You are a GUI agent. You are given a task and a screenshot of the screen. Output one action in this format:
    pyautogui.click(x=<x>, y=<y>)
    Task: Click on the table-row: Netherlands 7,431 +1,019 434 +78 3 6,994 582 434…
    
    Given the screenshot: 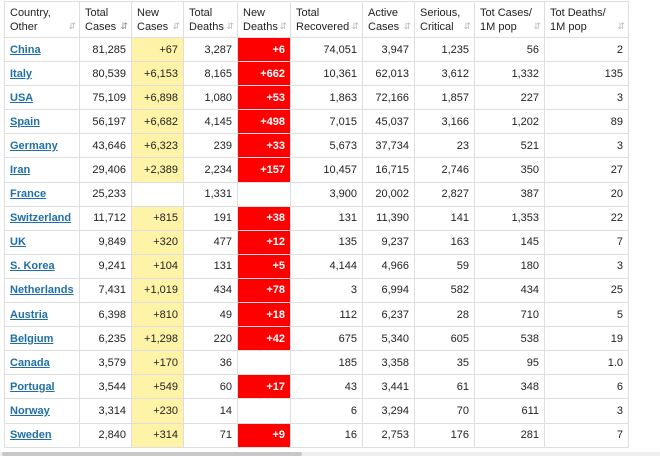 What is the action you would take?
    pyautogui.click(x=316, y=290)
    